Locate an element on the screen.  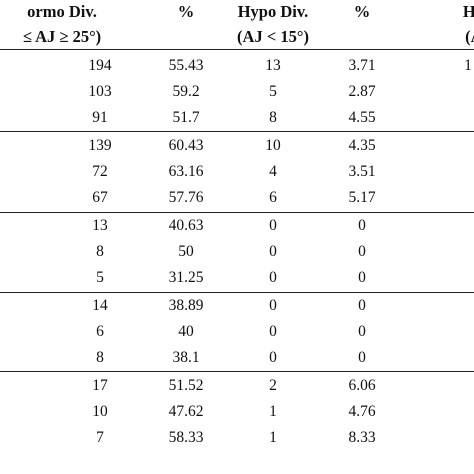
column-header: (AJ < 15°) is located at coordinates (273, 36).